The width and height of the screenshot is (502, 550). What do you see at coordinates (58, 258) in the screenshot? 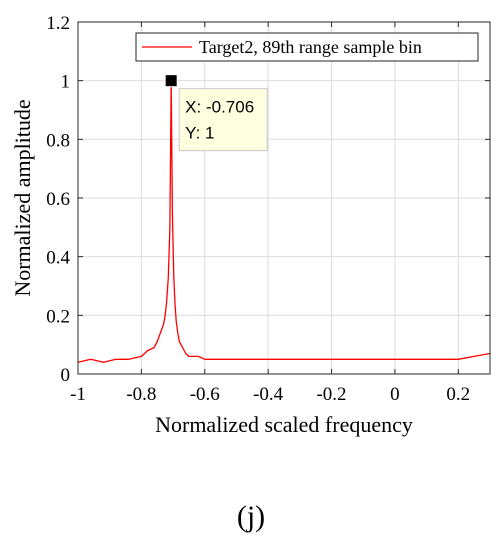
I see `y-tick-label: 0.4` at bounding box center [58, 258].